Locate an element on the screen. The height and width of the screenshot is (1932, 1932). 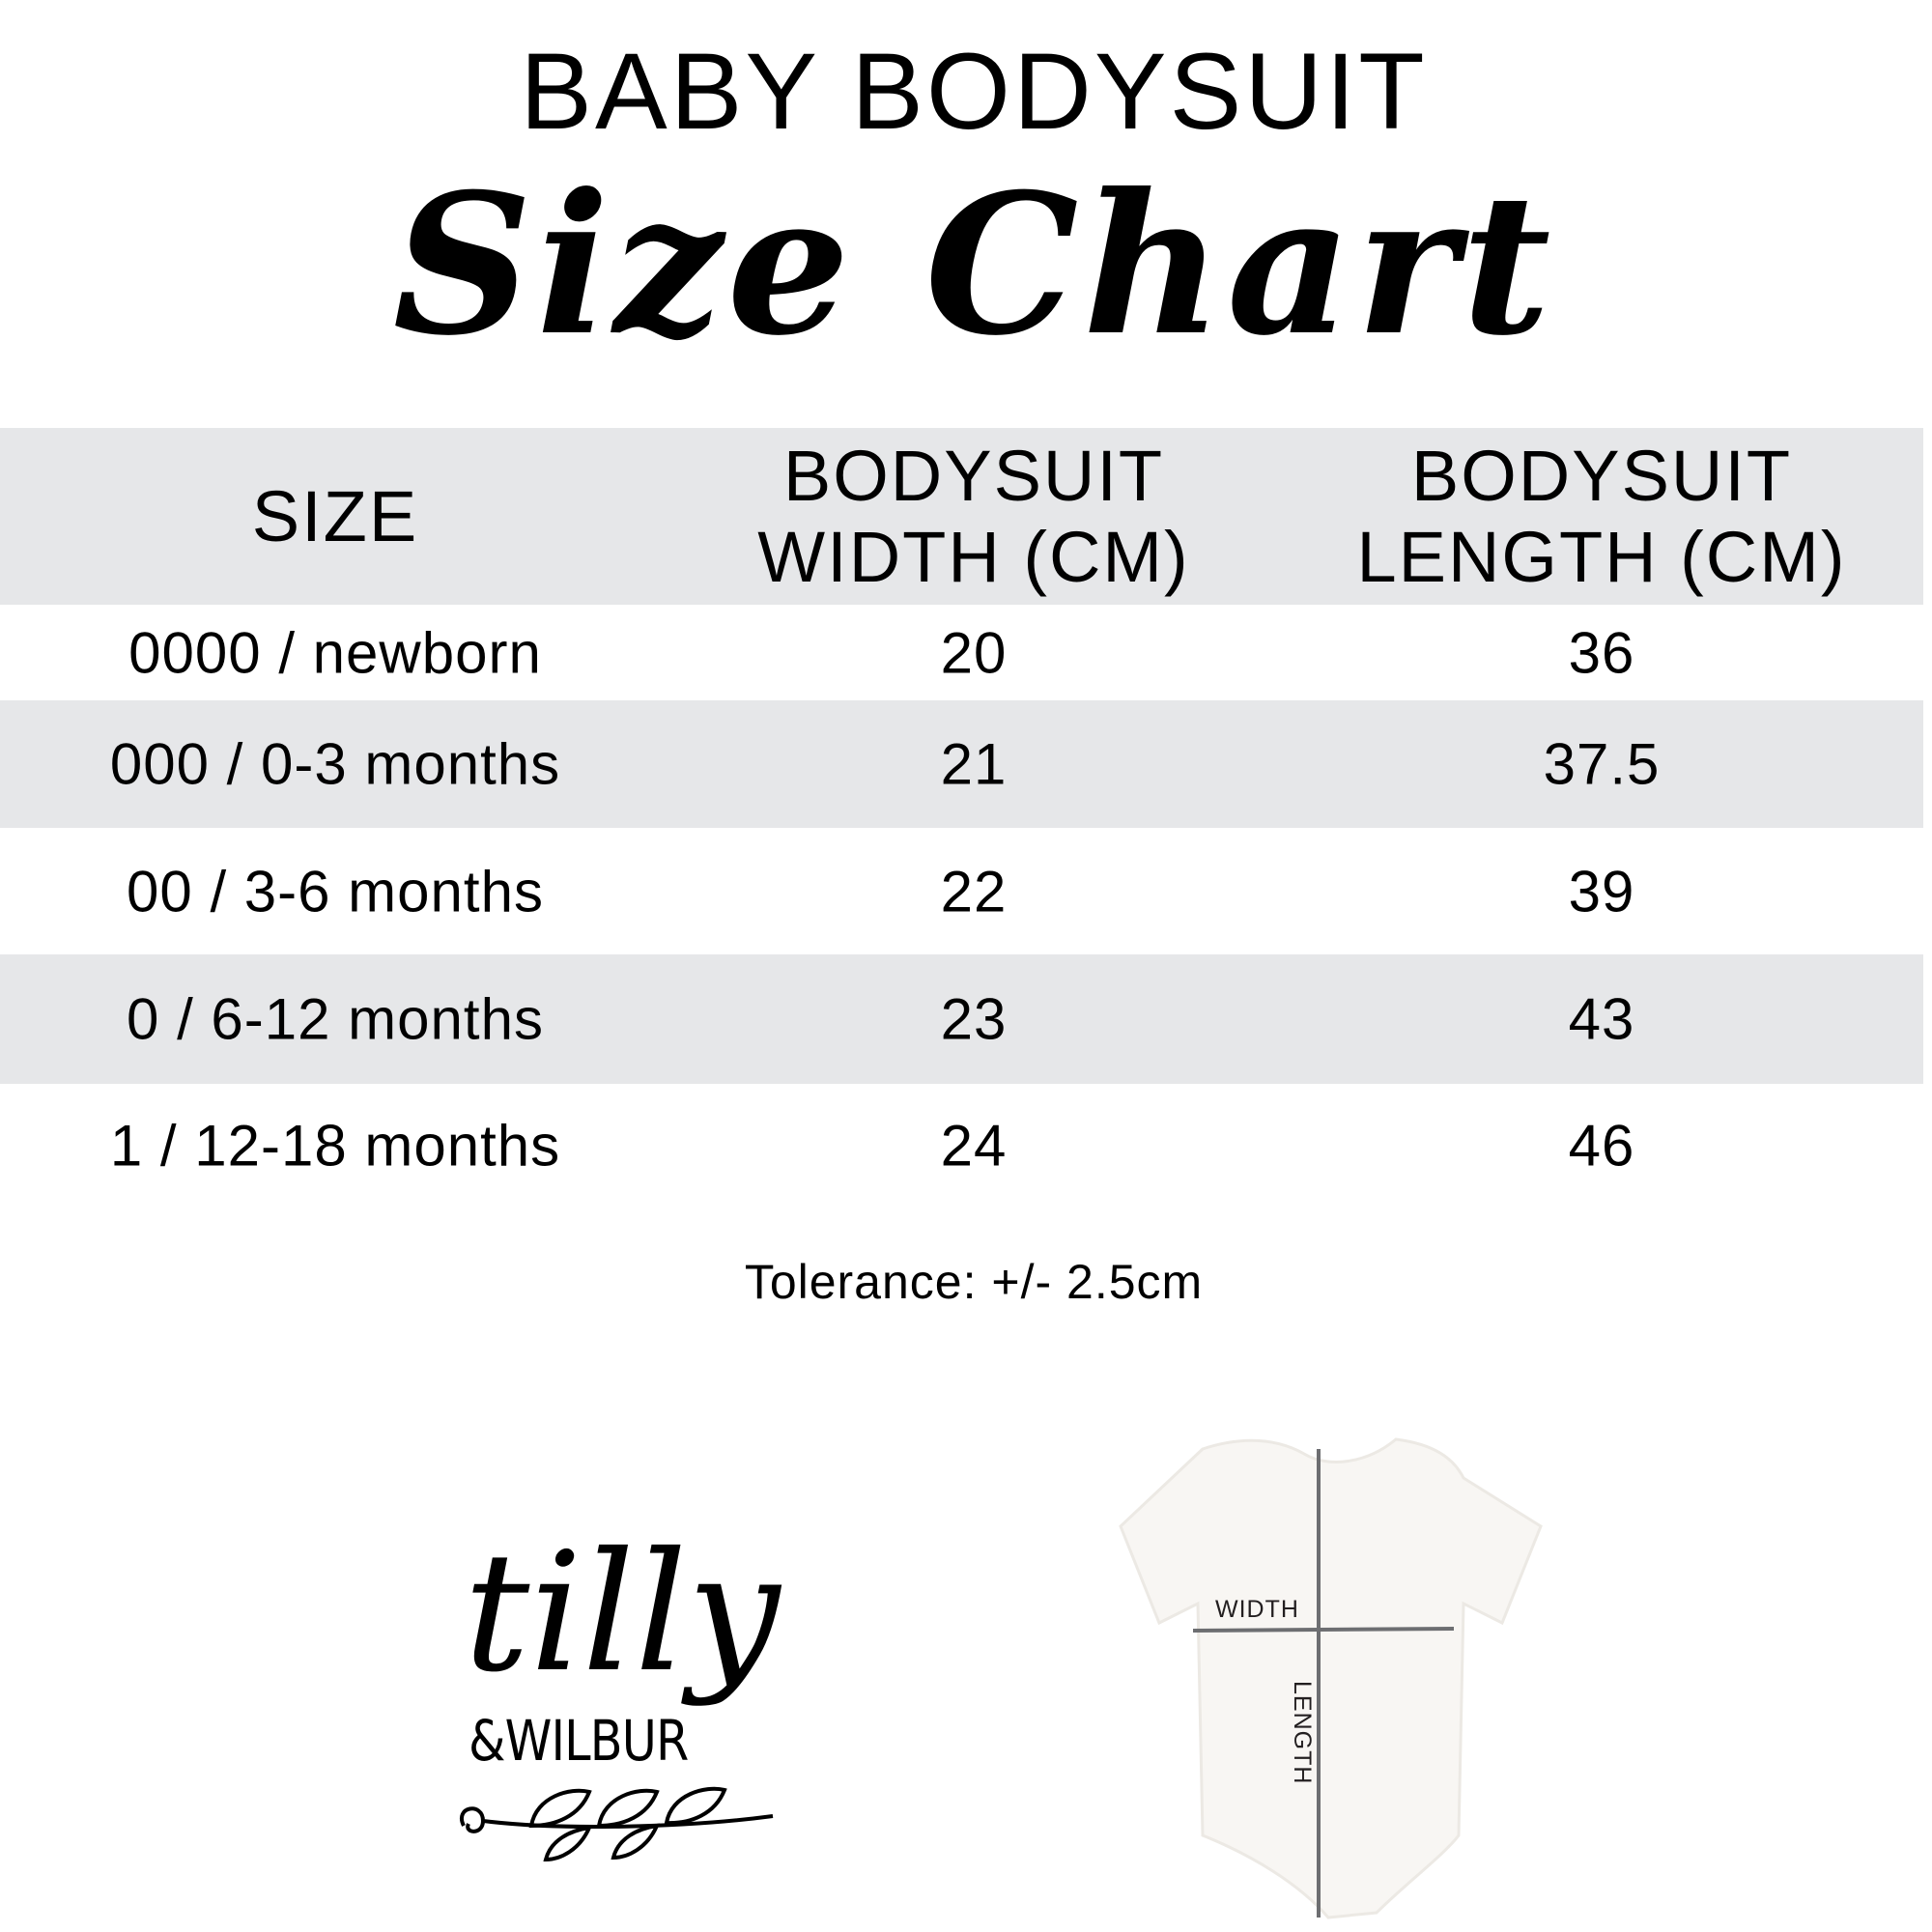
size-cell: 0000 / newborn is located at coordinates (335, 652).